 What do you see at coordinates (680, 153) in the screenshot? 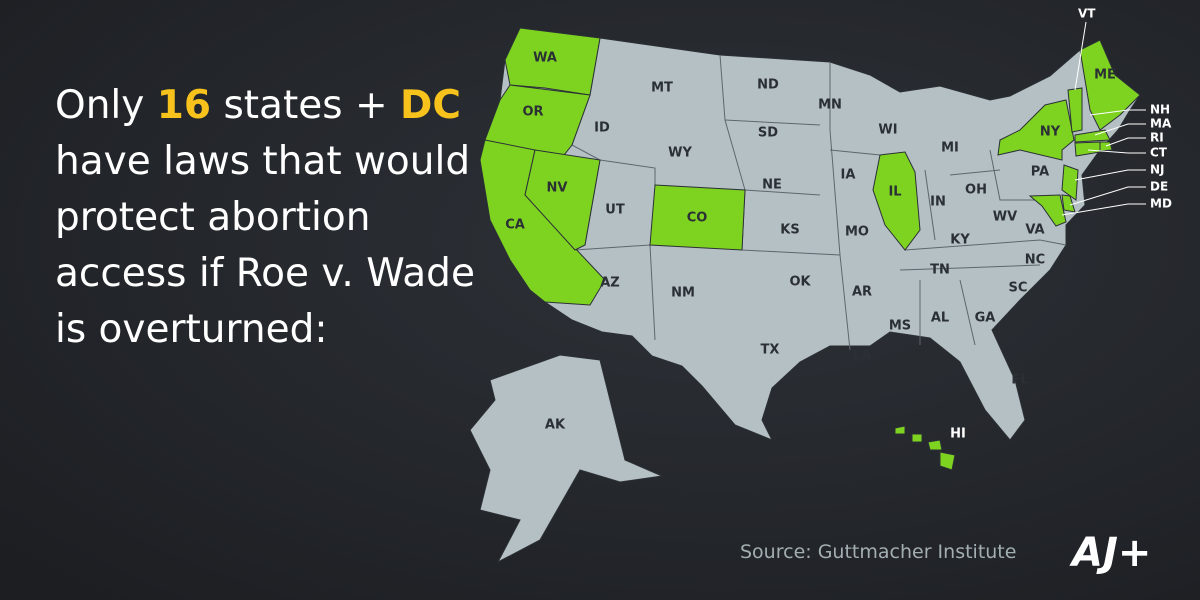
I see `state-label: WY` at bounding box center [680, 153].